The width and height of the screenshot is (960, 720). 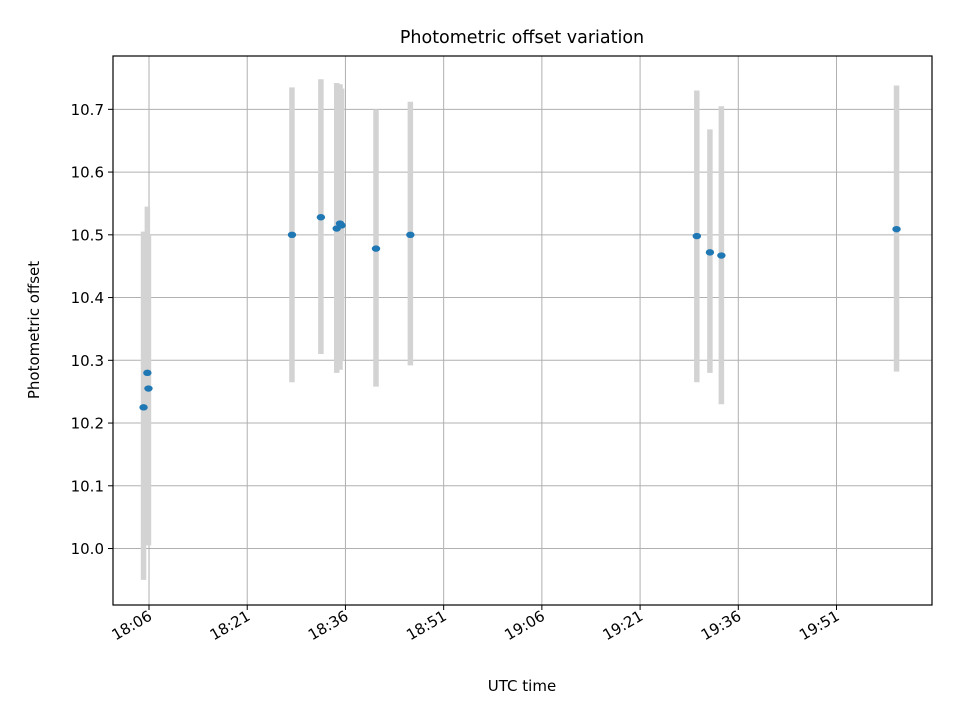 I want to click on y-tick-label: 10.7, so click(x=87, y=110).